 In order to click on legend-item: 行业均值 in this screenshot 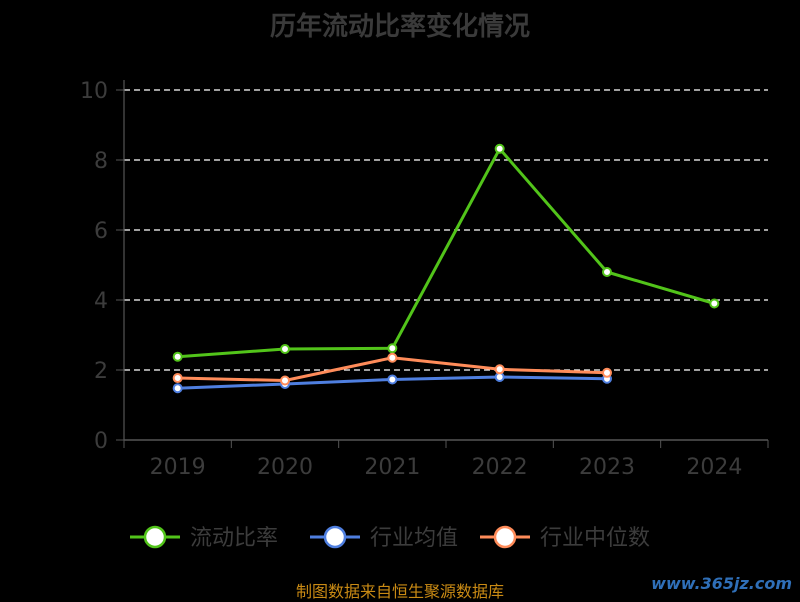, I will do `click(384, 538)`.